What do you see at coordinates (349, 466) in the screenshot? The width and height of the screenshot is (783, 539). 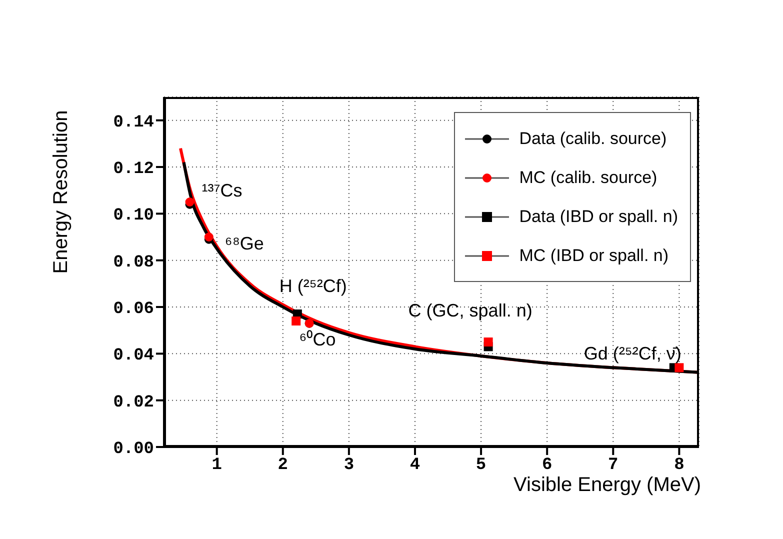 I see `x-tick-label: 3` at bounding box center [349, 466].